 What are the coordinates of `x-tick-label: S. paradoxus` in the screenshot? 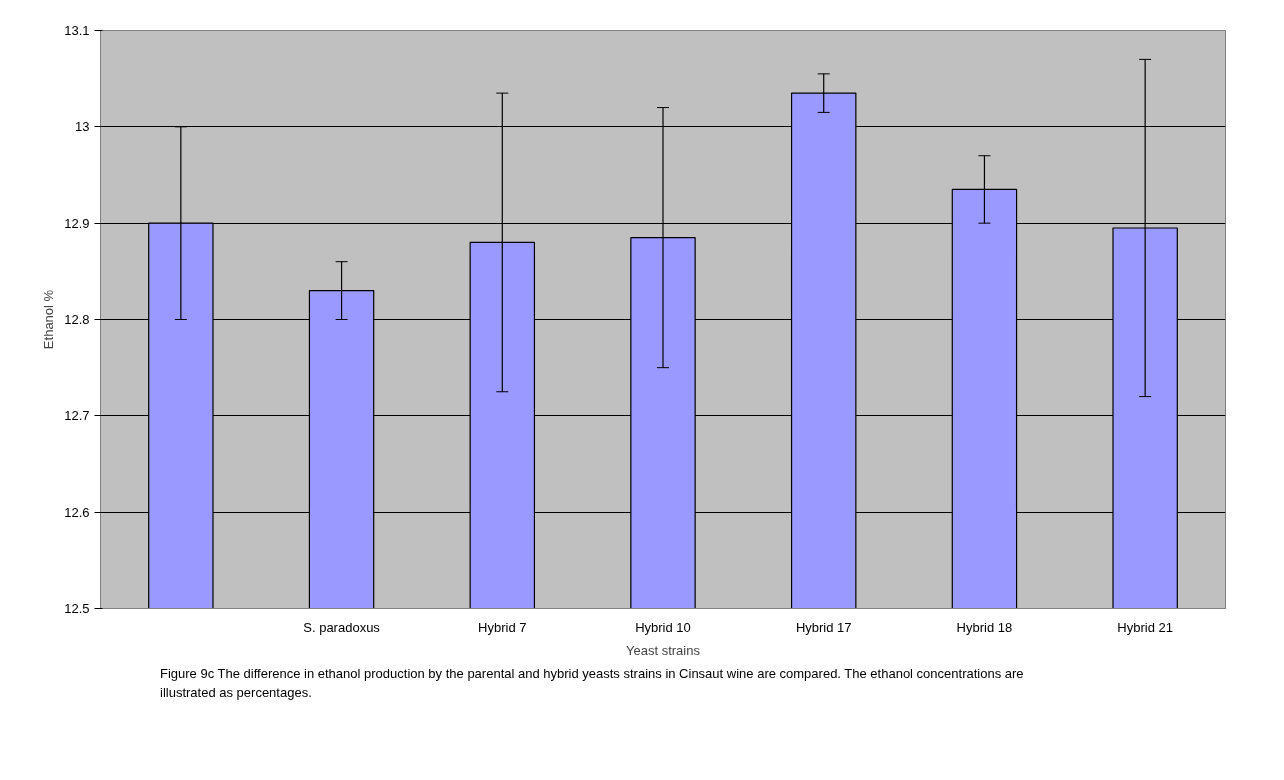 It's located at (342, 627).